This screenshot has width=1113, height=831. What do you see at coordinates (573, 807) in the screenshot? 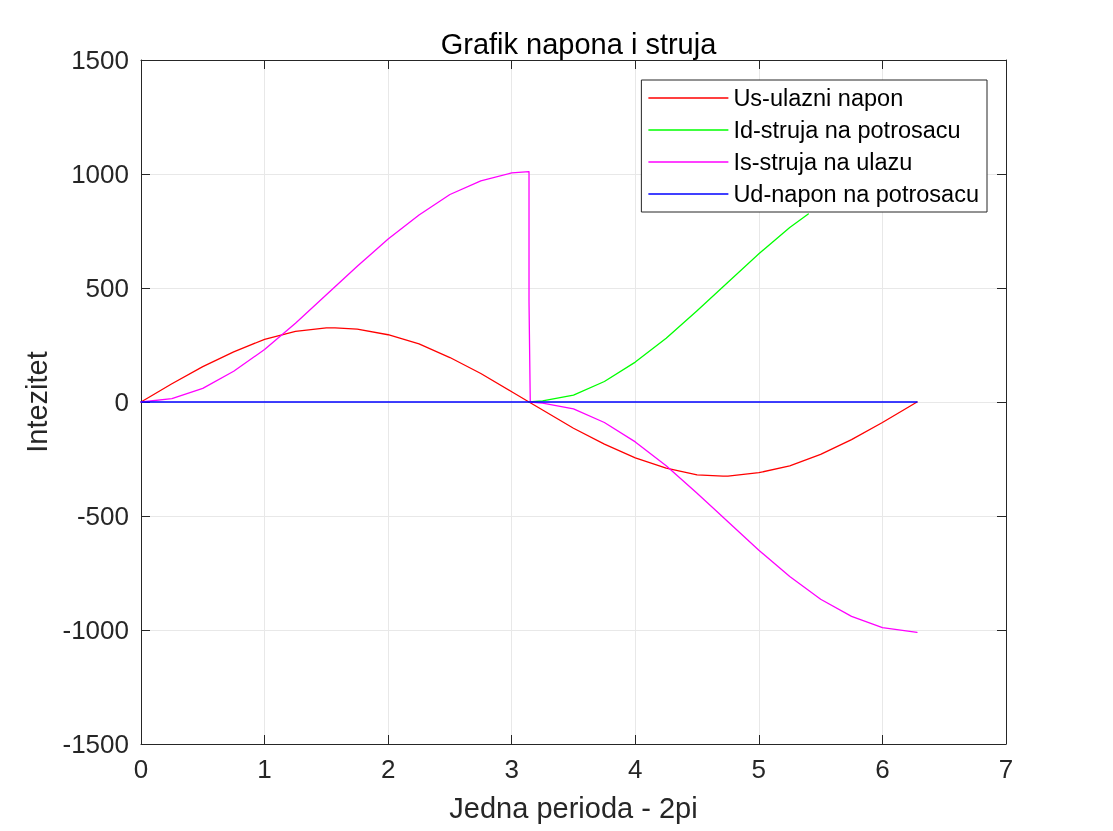
I see `x-axis-title: Jedna perioda - 2pi` at bounding box center [573, 807].